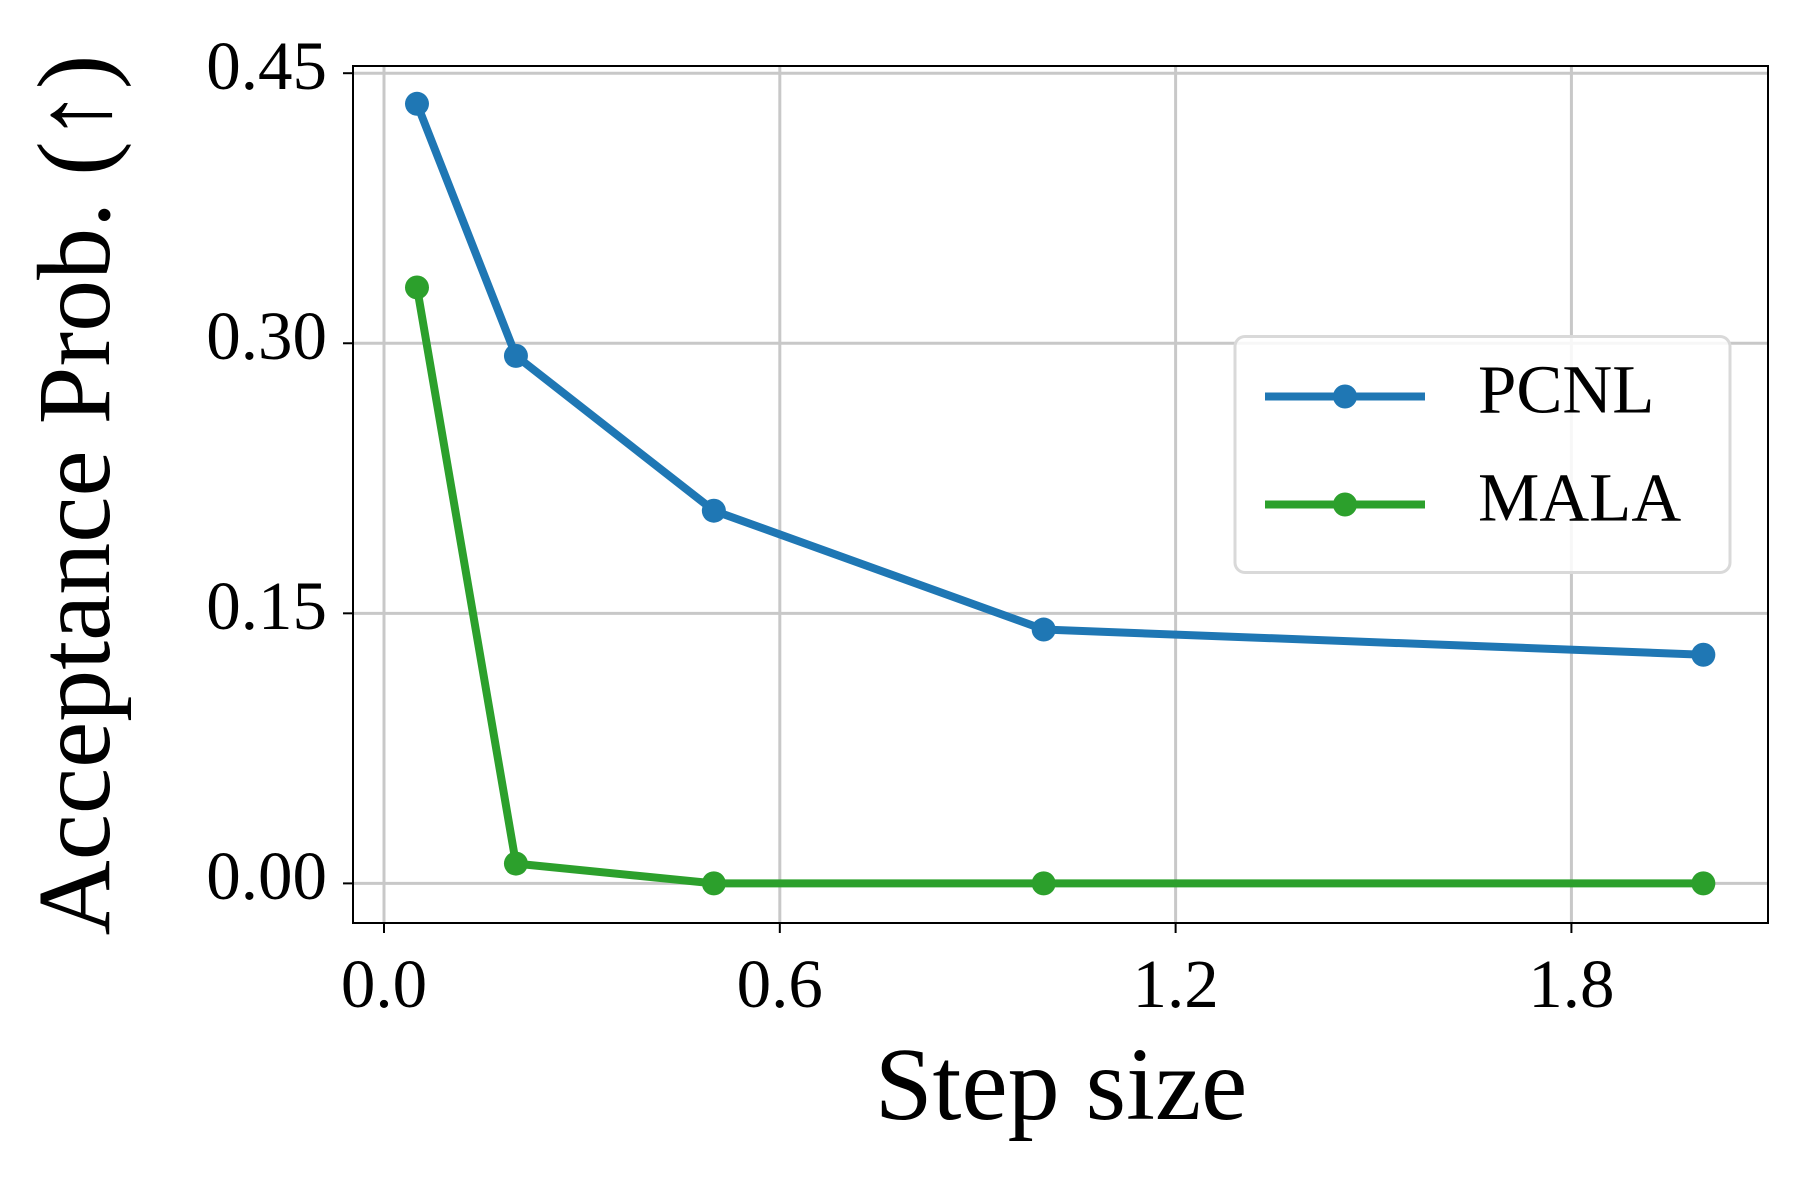  I want to click on x-axis-label: Step size, so click(1061, 1084).